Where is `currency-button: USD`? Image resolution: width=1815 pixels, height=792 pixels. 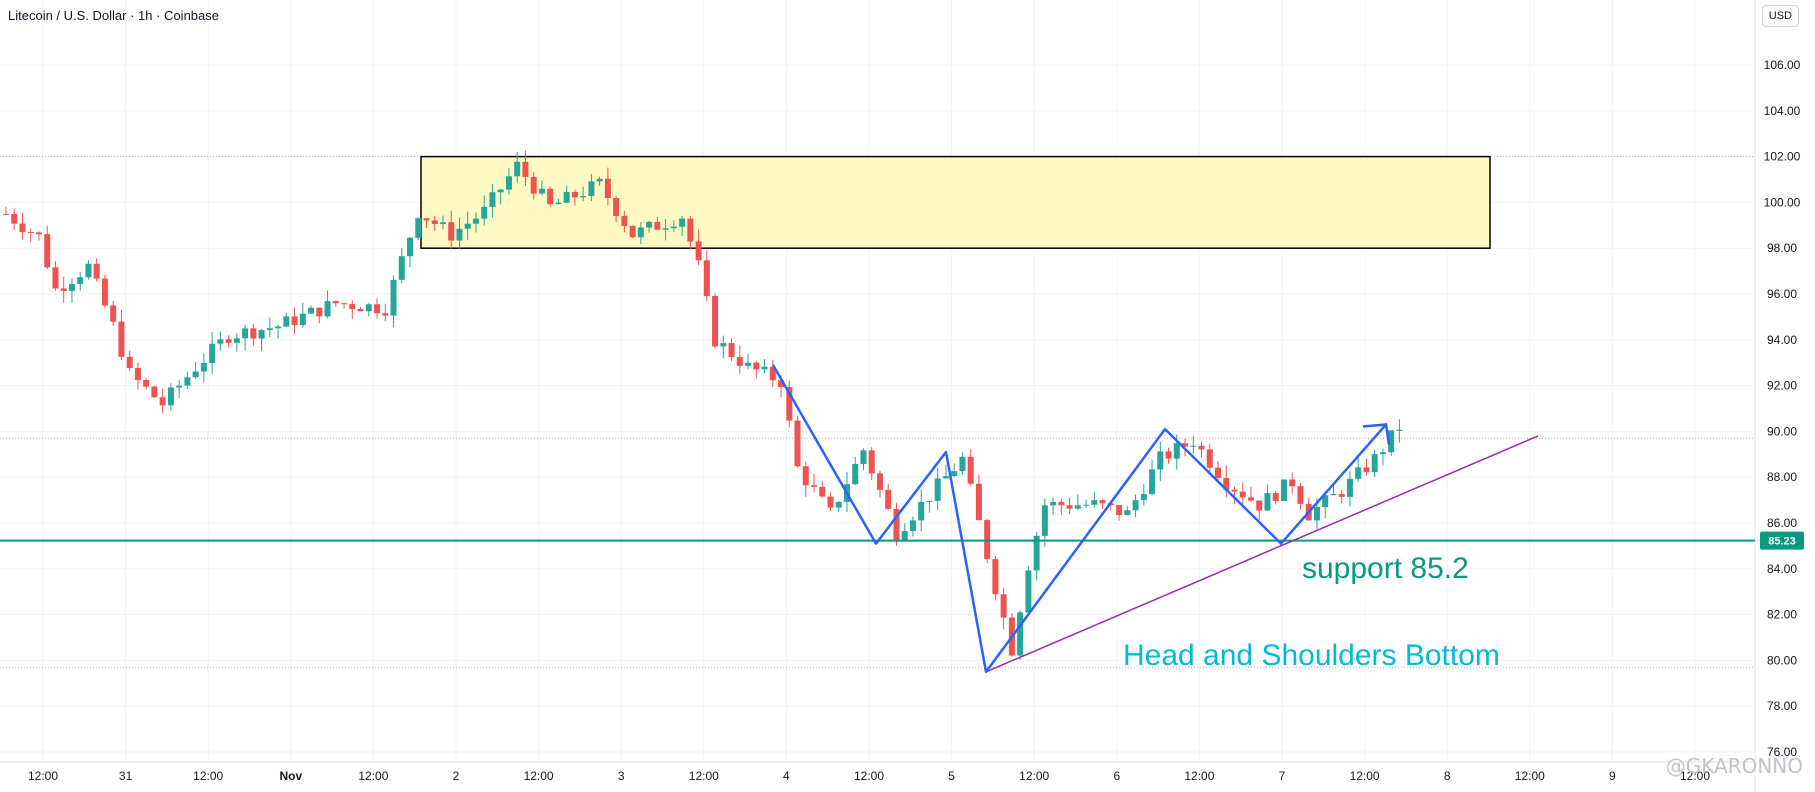
currency-button: USD is located at coordinates (1780, 16).